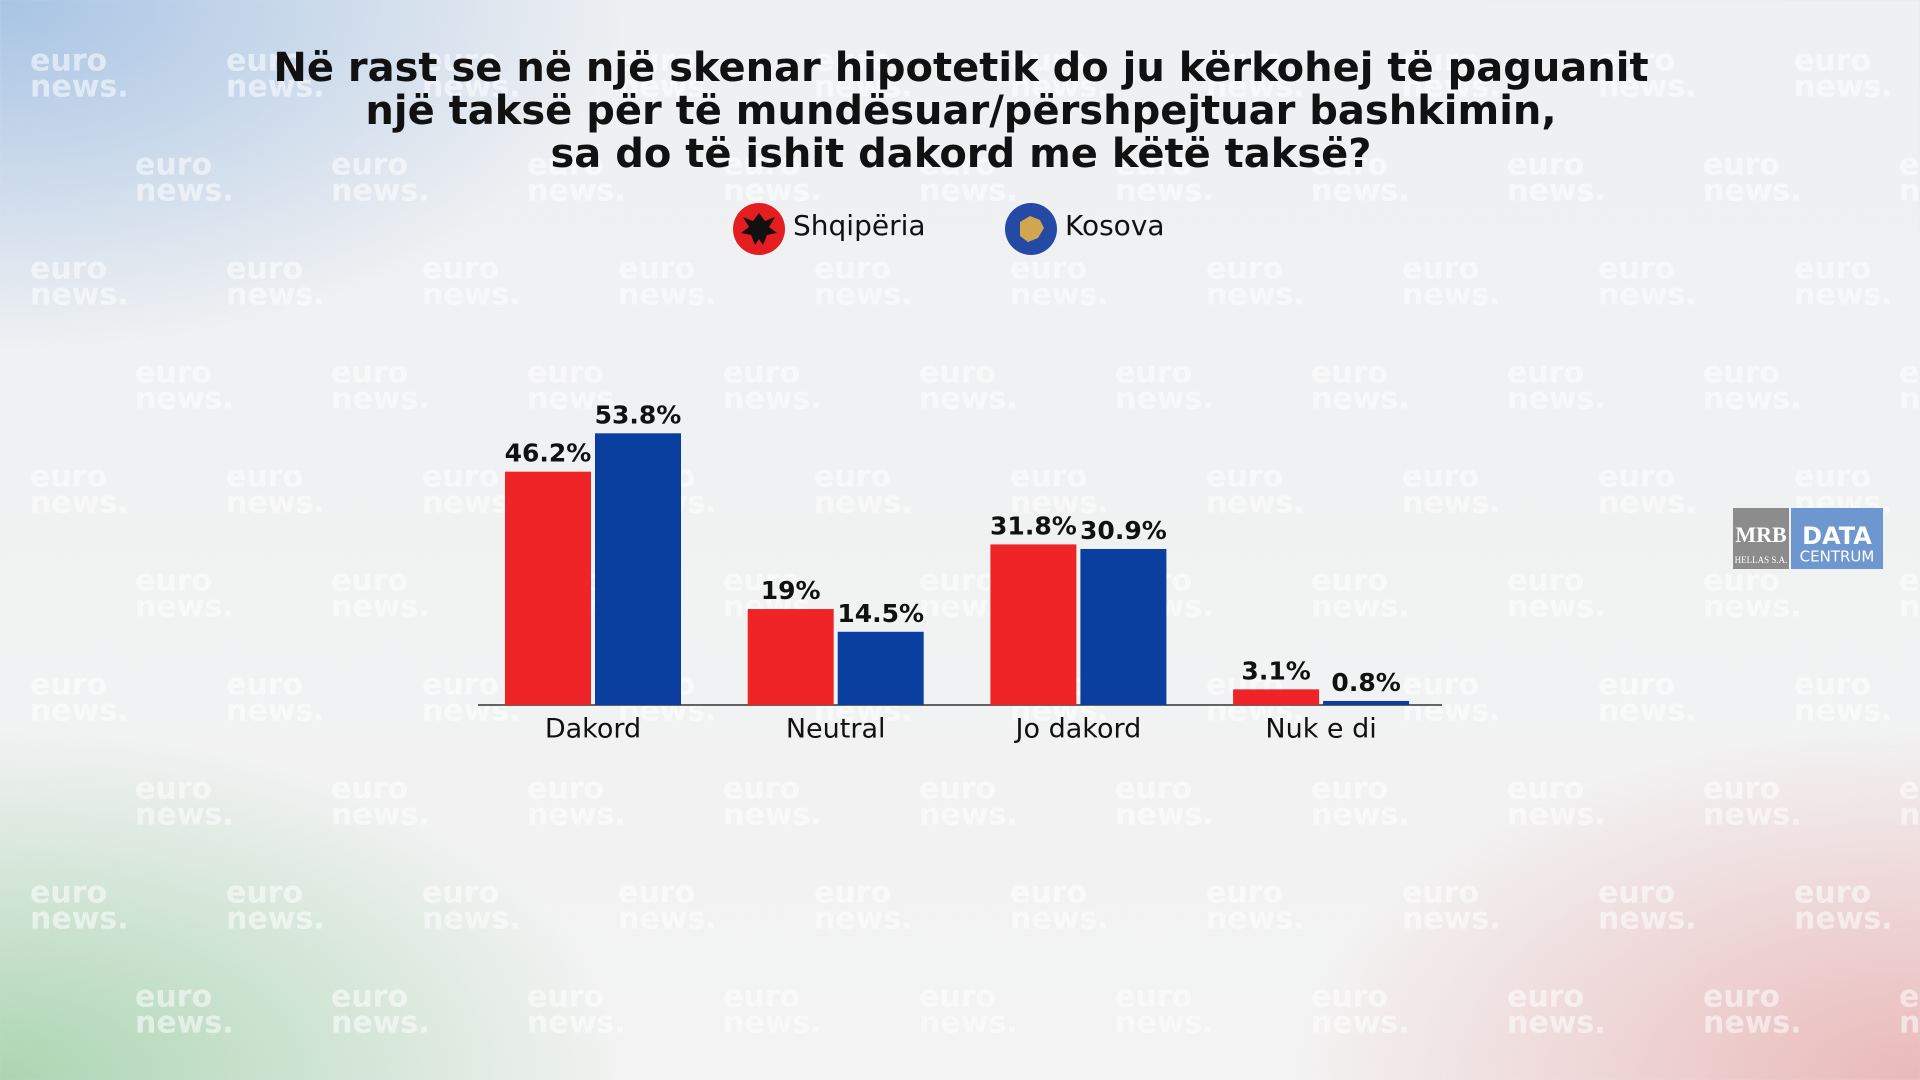 This screenshot has height=1080, width=1920. Describe the element at coordinates (1275, 670) in the screenshot. I see `value-label: 3.1%` at that location.